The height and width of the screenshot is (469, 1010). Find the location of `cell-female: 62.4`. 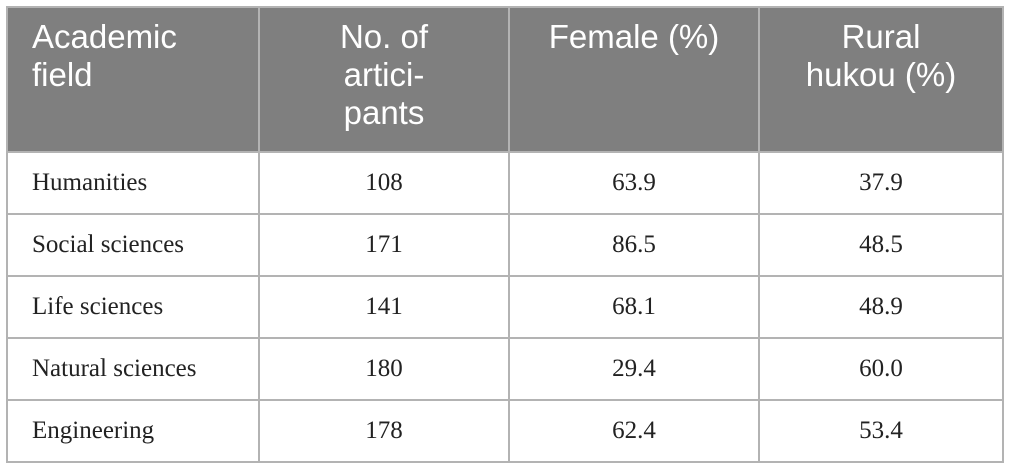

cell-female: 62.4 is located at coordinates (634, 431).